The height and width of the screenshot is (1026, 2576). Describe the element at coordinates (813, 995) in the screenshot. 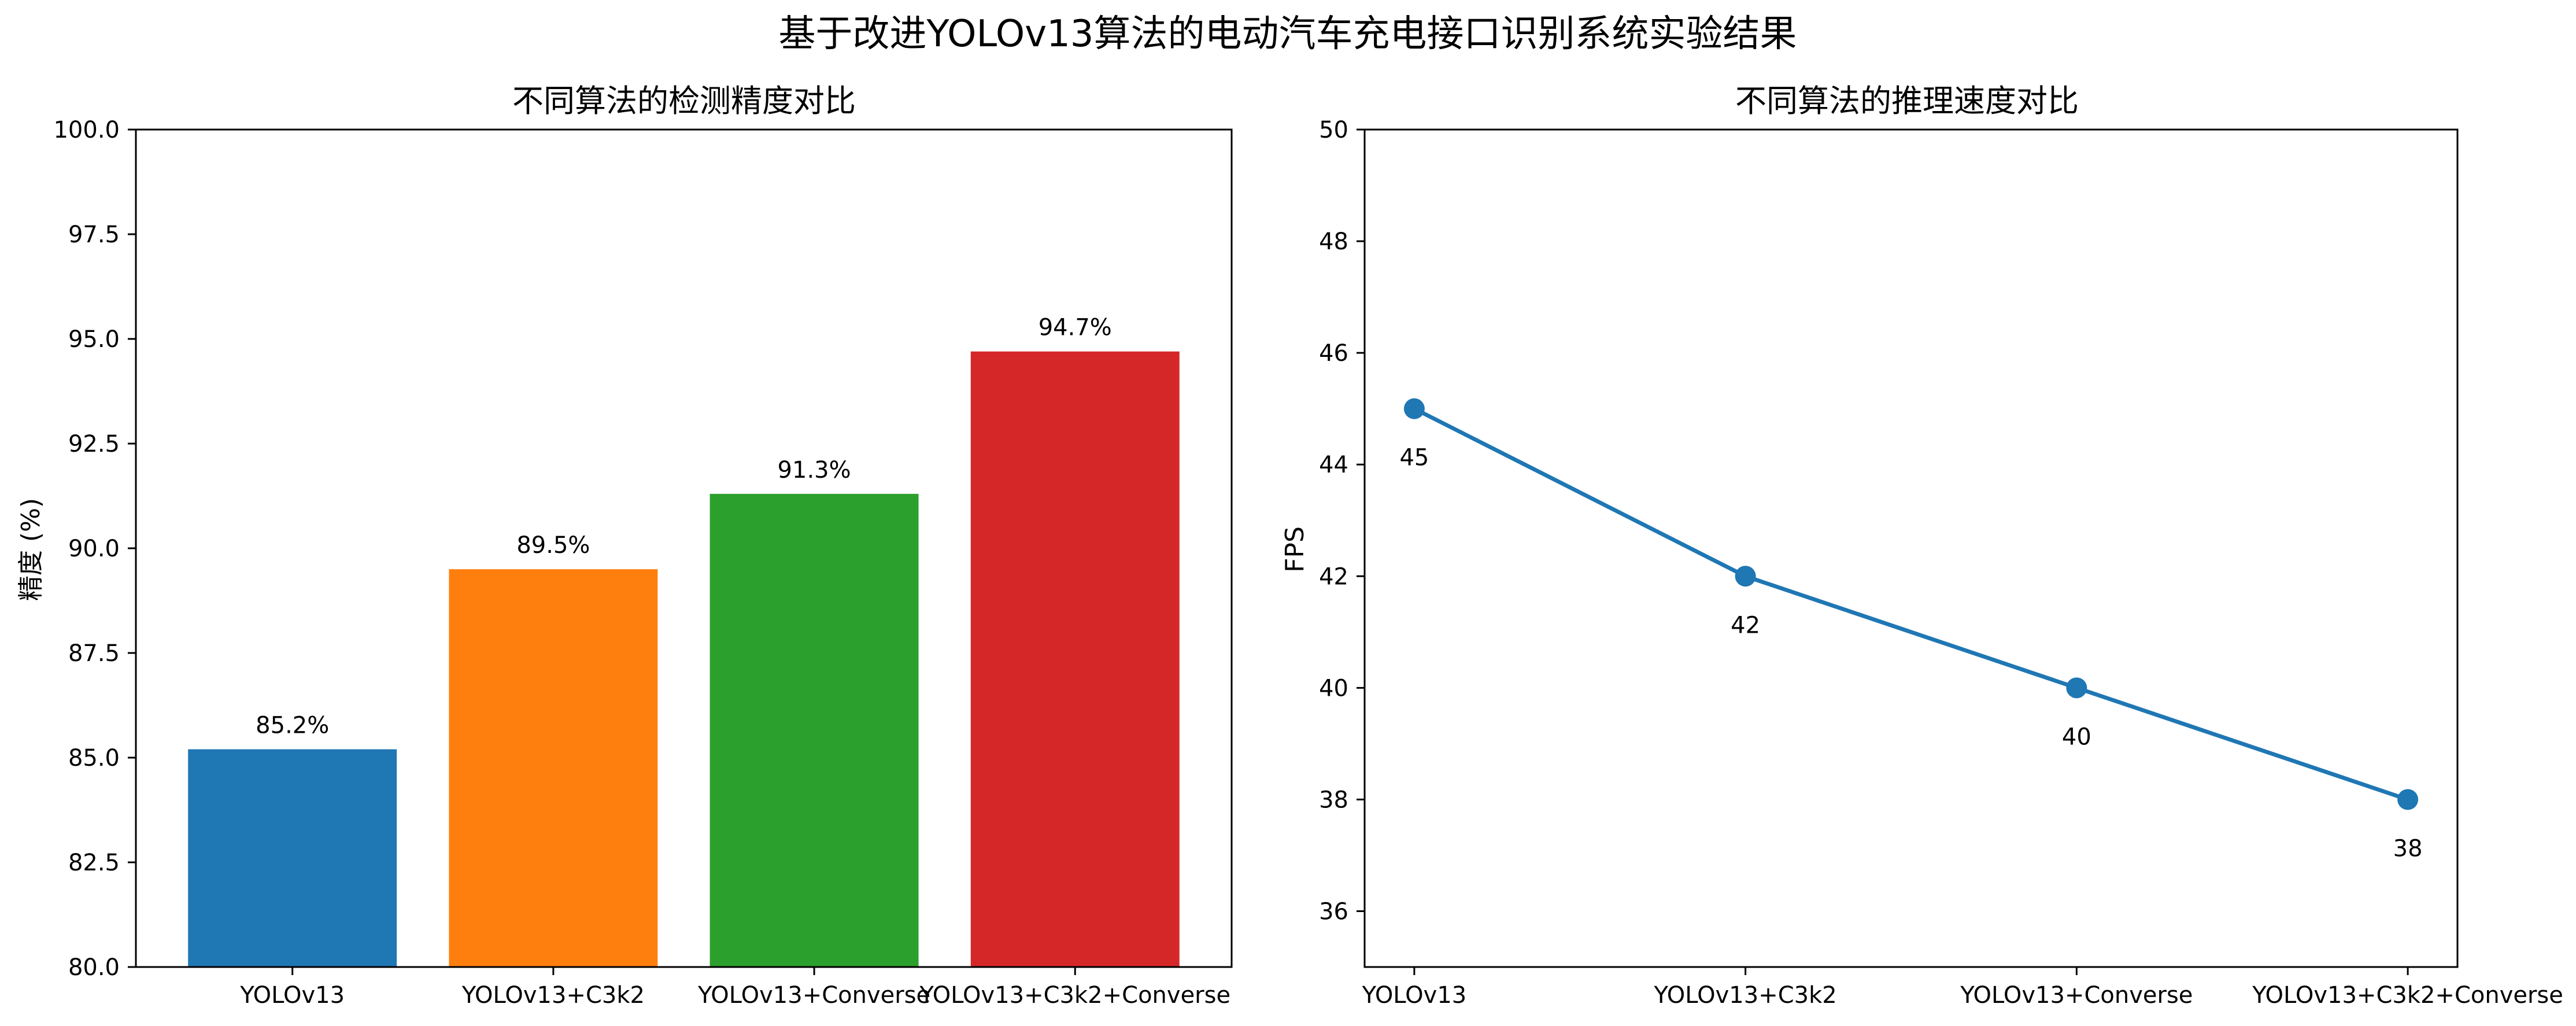

I see `bar-x-tick-label: YOLOv13+Converse` at that location.